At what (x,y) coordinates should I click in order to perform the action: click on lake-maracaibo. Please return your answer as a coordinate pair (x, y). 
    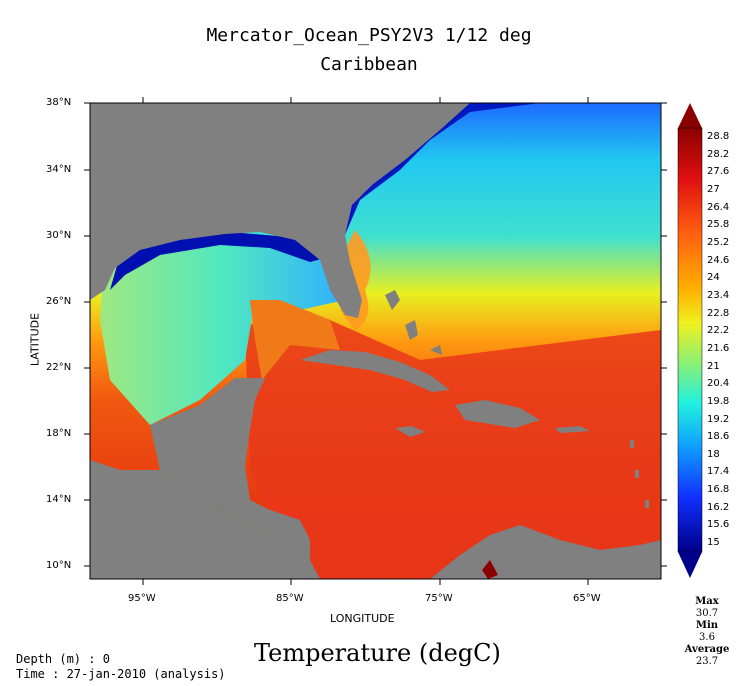
    Looking at the image, I should click on (490, 569).